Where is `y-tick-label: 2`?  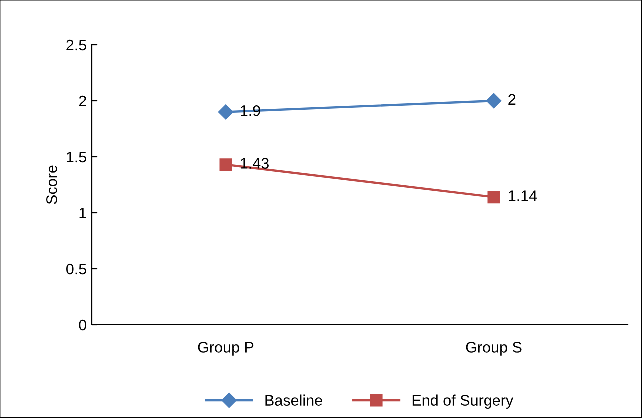 y-tick-label: 2 is located at coordinates (82, 101).